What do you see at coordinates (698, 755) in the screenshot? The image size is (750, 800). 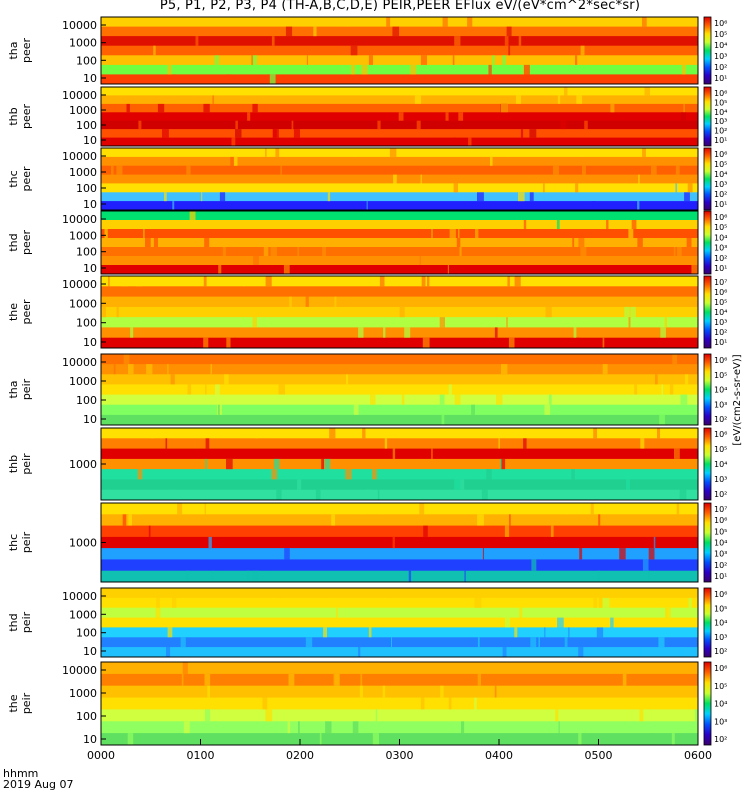 I see `x-tick-label: 0600` at bounding box center [698, 755].